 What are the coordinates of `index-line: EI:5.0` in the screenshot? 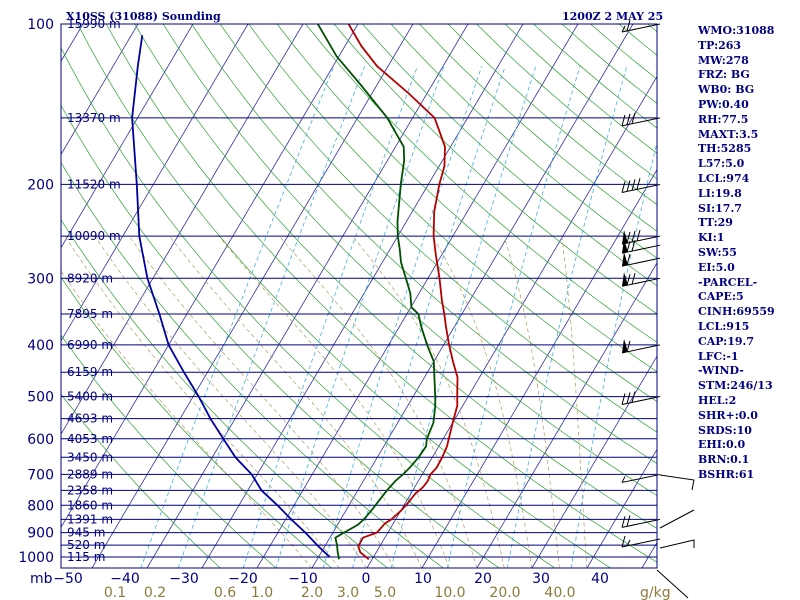 It's located at (716, 267).